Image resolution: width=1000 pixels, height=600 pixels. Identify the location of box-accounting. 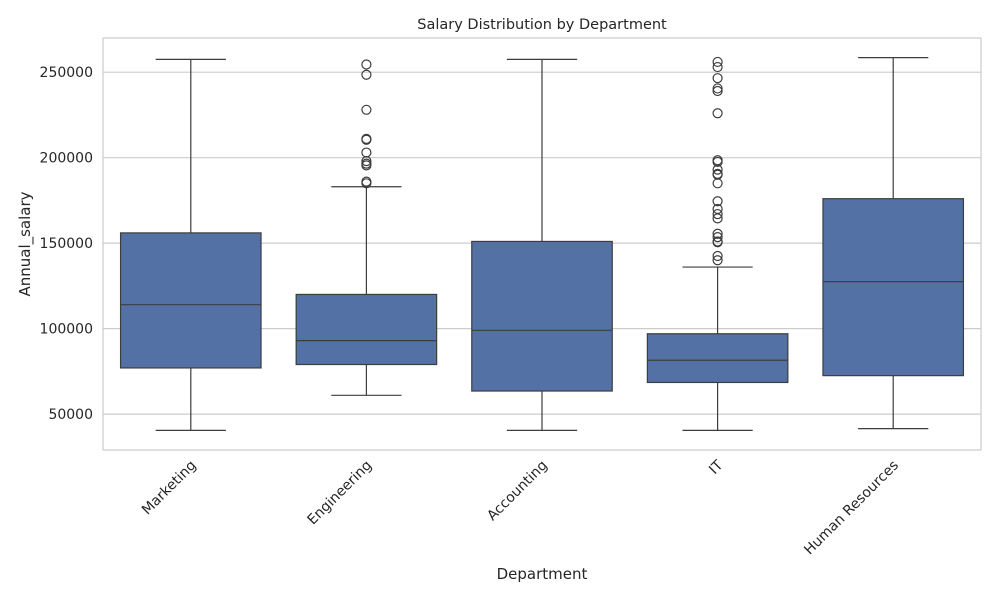
(542, 244).